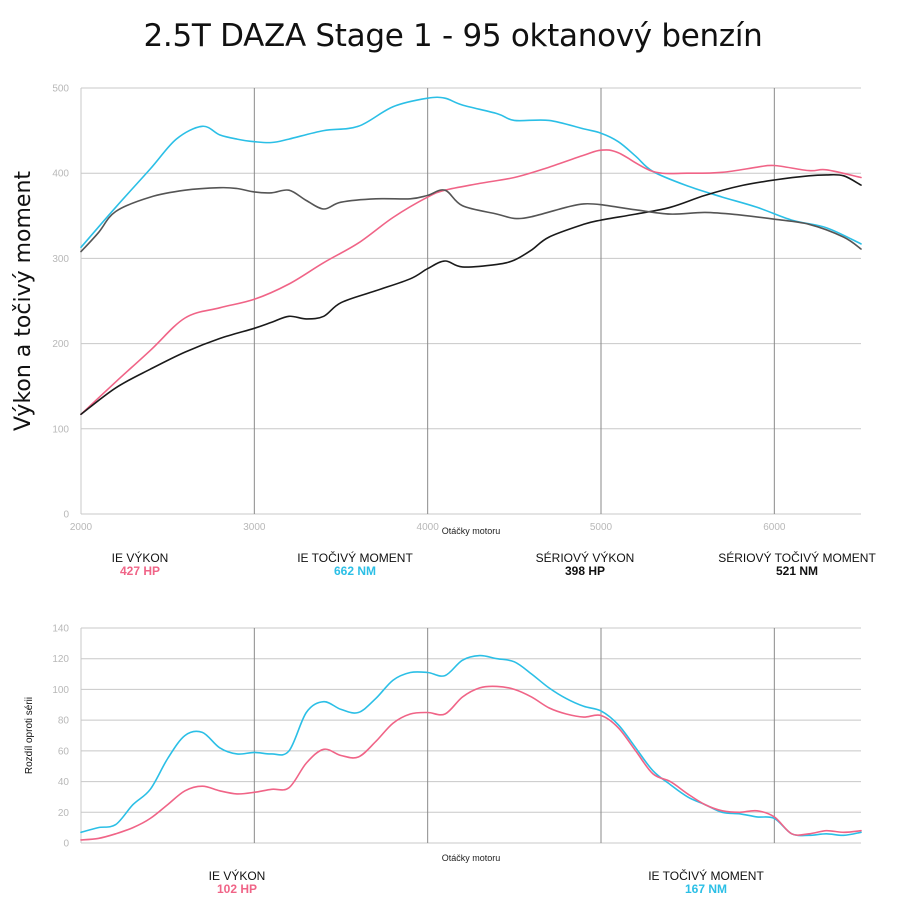  I want to click on y-tick-label: 120, so click(60, 659).